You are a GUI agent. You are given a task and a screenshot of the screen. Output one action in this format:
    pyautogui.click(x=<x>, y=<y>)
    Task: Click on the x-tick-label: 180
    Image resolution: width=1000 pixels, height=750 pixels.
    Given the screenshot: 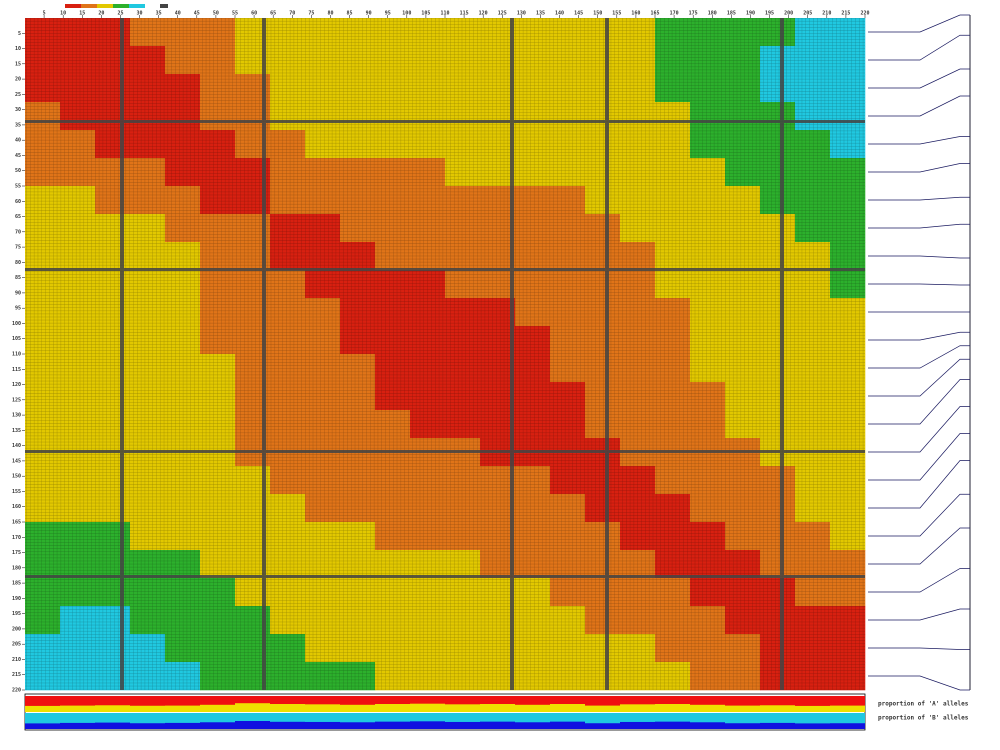 What is the action you would take?
    pyautogui.click(x=712, y=14)
    